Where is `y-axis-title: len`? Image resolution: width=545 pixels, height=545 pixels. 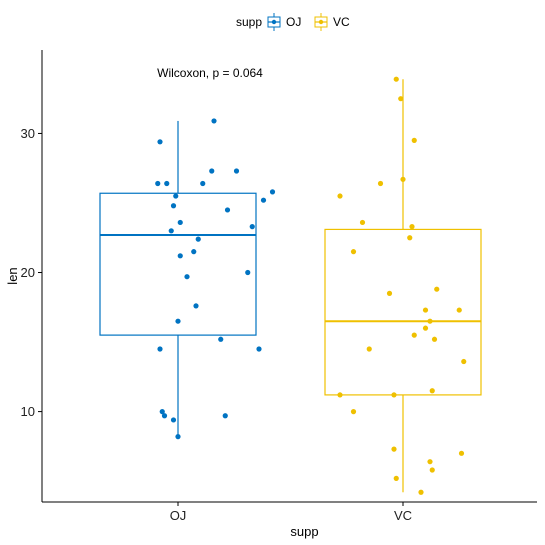
y-axis-title: len is located at coordinates (12, 275).